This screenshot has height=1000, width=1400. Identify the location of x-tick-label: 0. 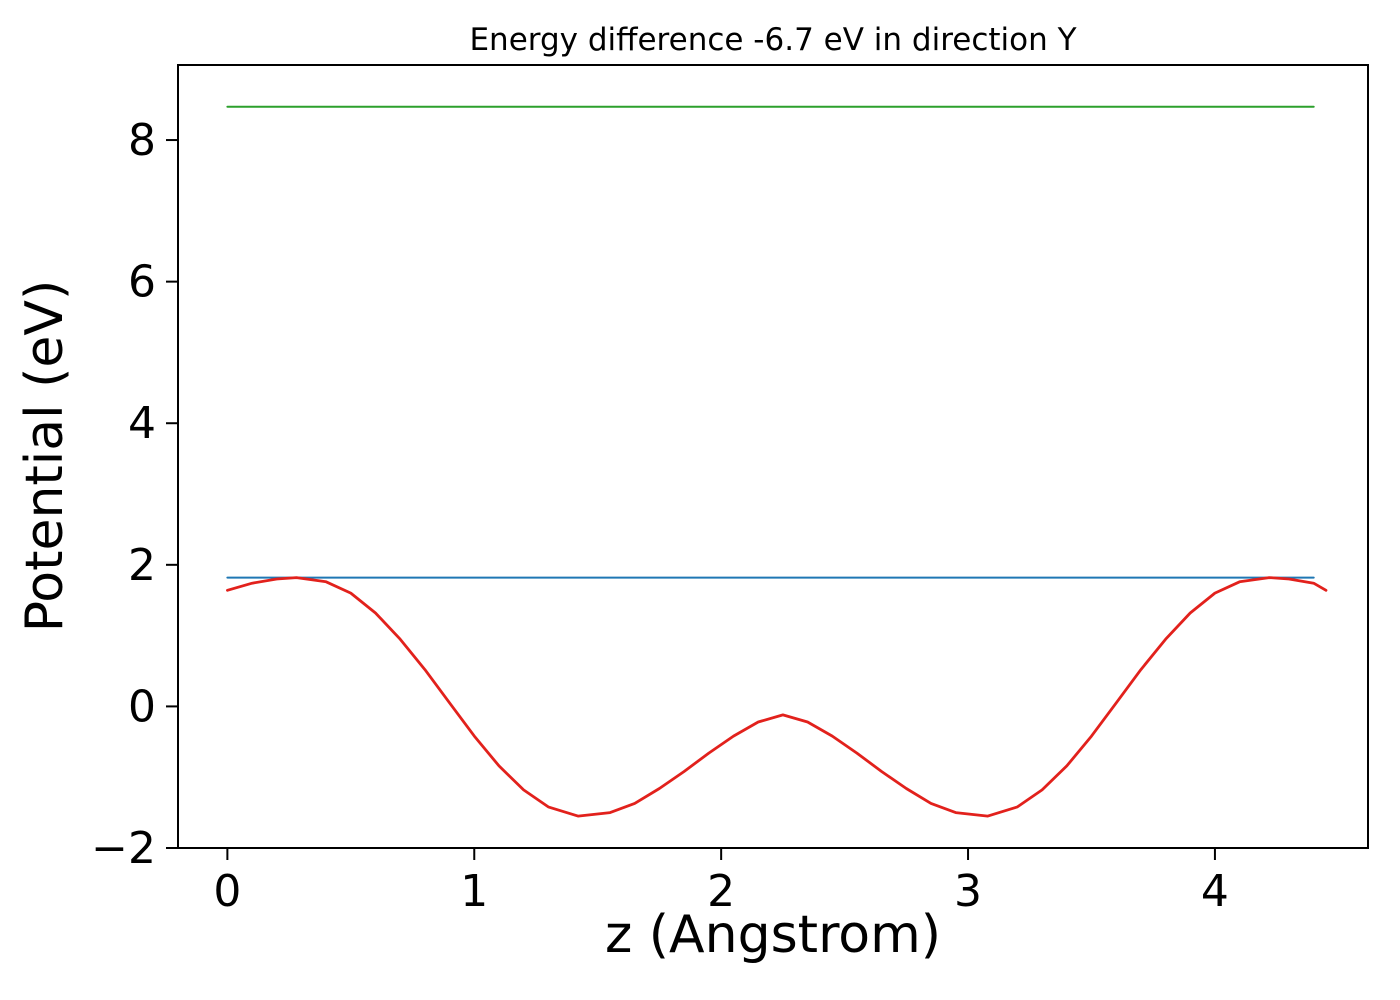
(227, 891).